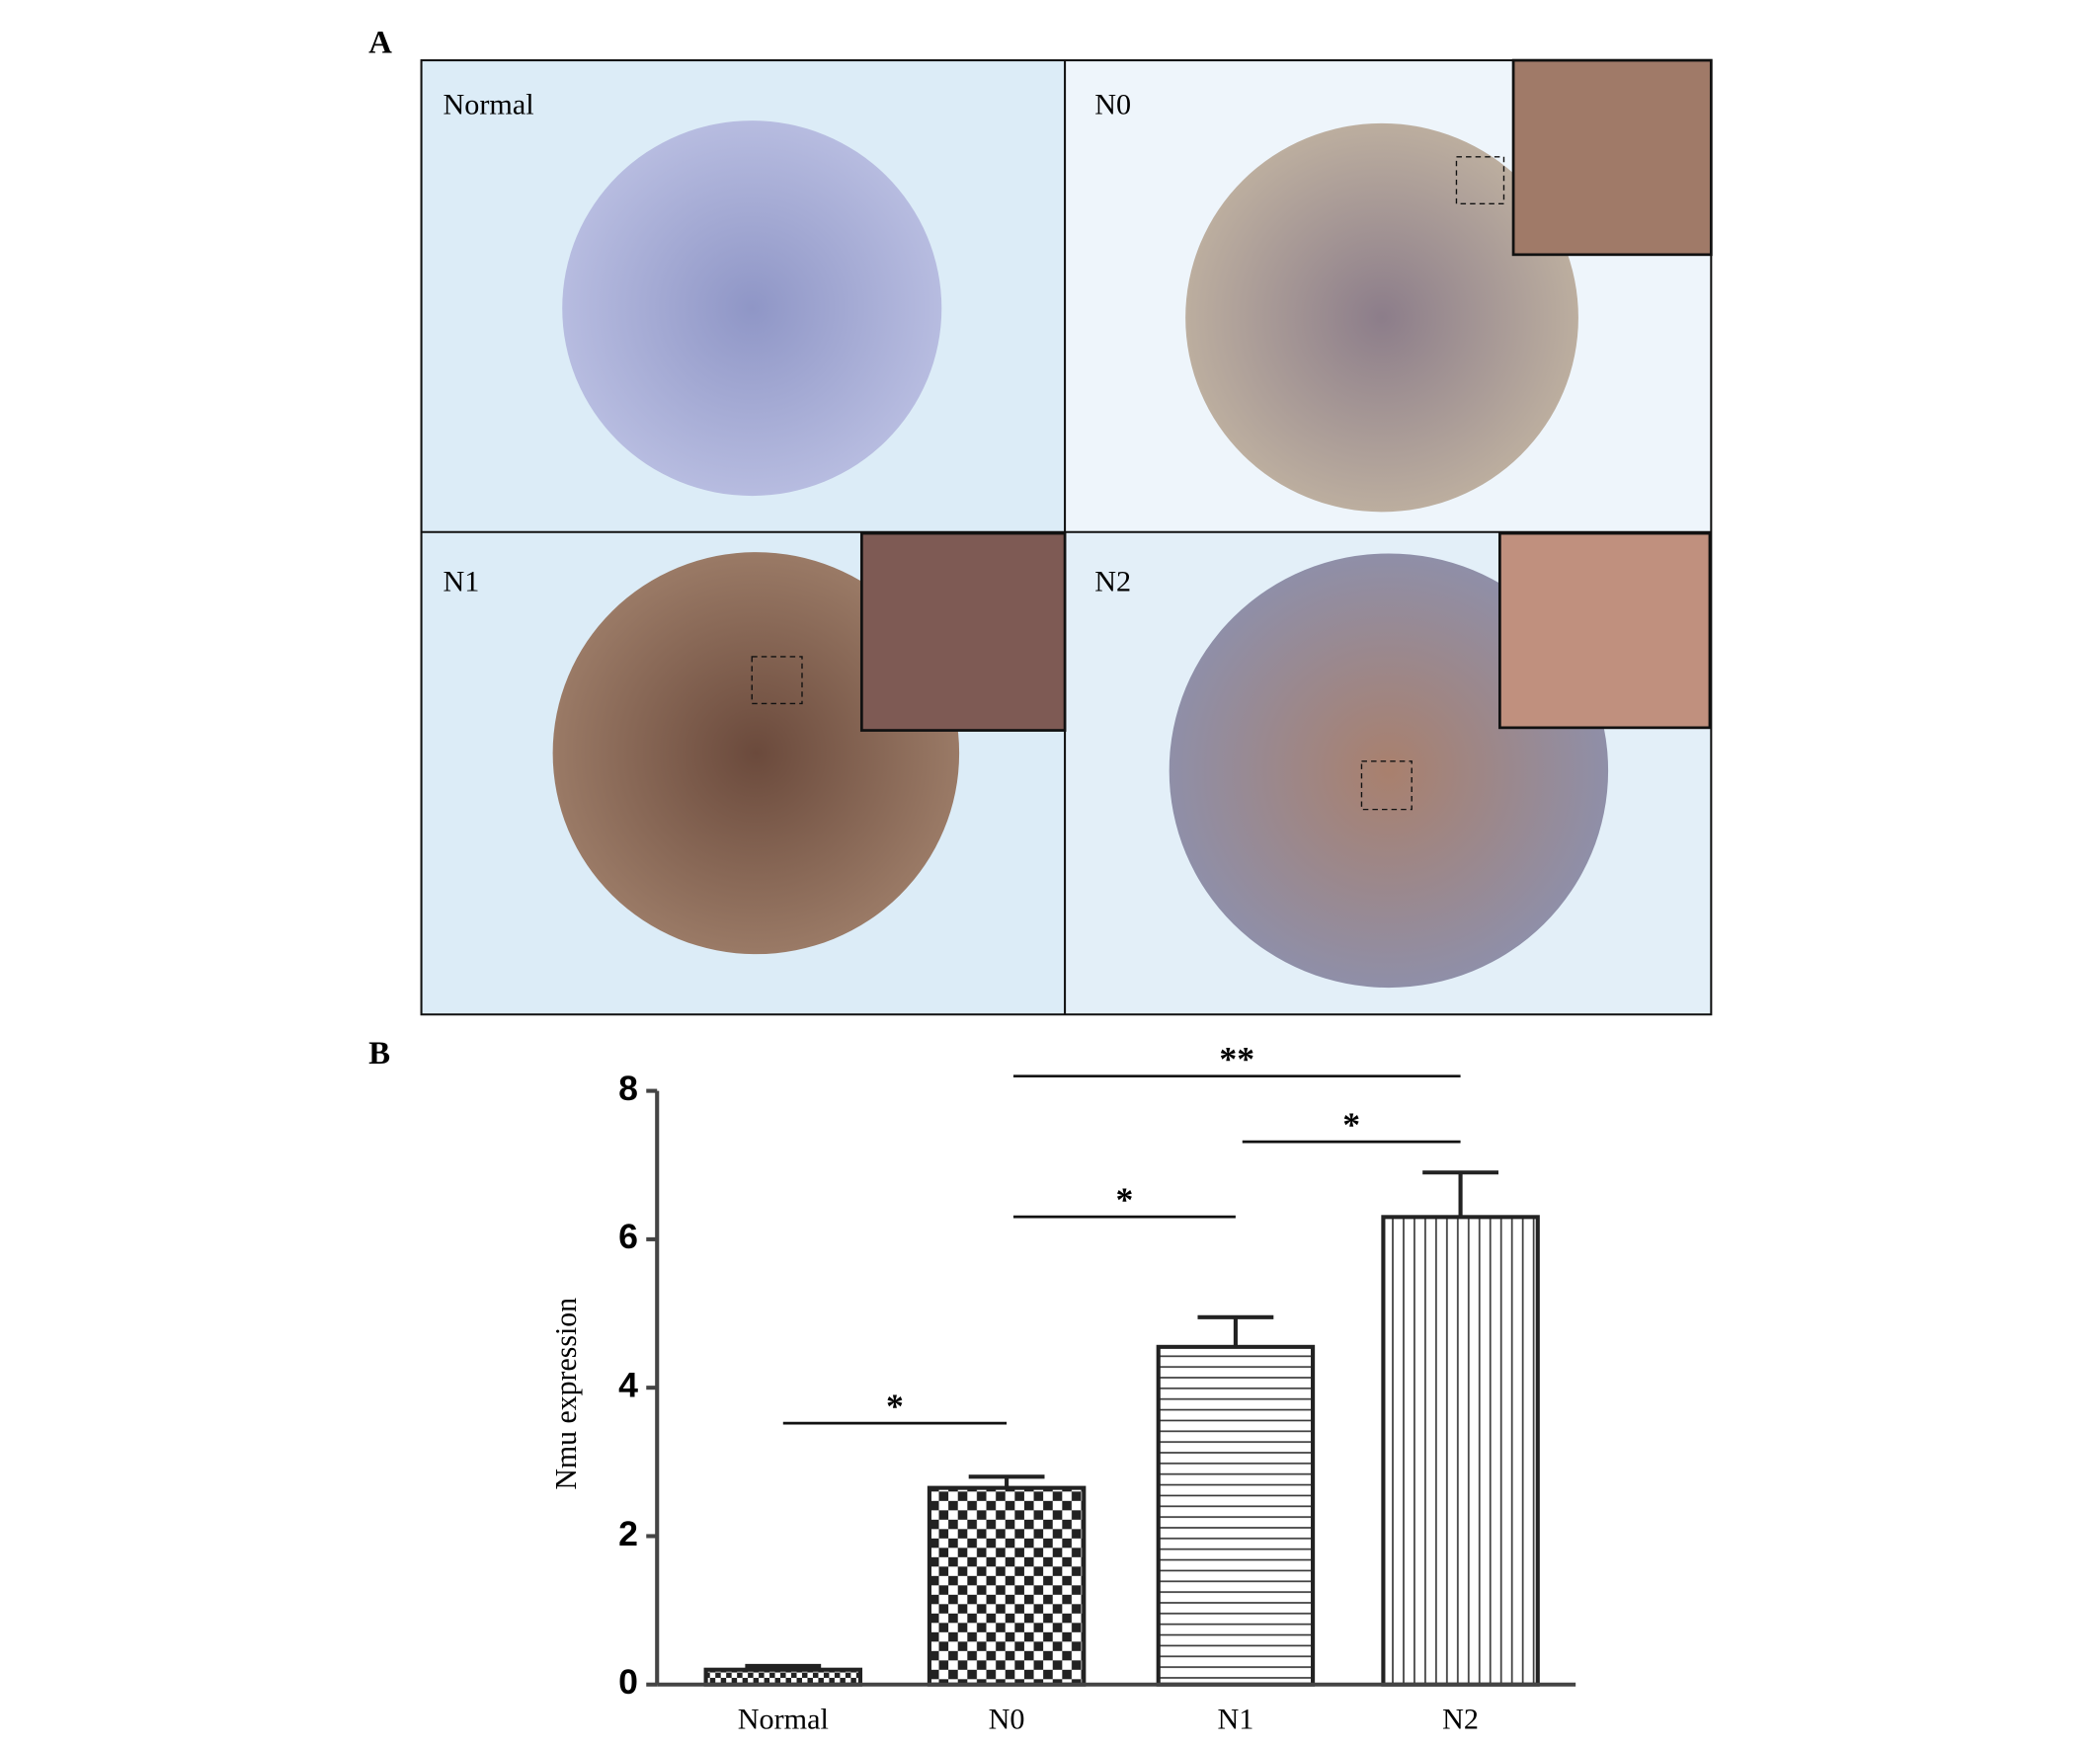 Image resolution: width=2100 pixels, height=1747 pixels. I want to click on image-label: N2, so click(1113, 582).